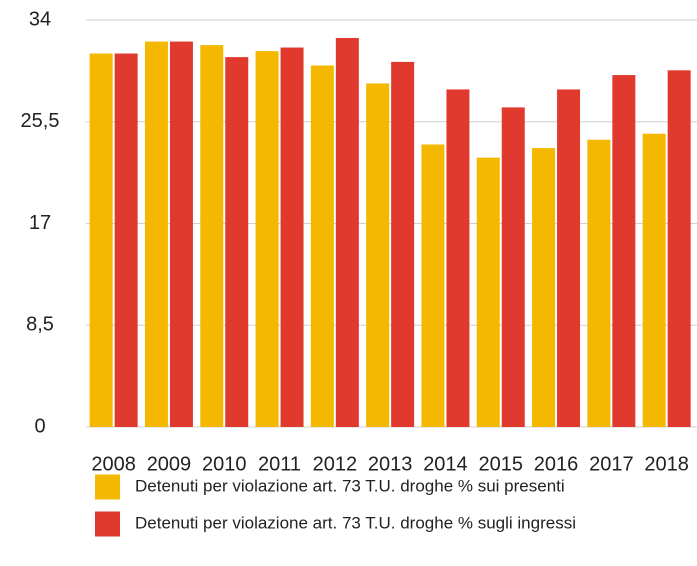  I want to click on x-tick-label: 2014, so click(445, 464).